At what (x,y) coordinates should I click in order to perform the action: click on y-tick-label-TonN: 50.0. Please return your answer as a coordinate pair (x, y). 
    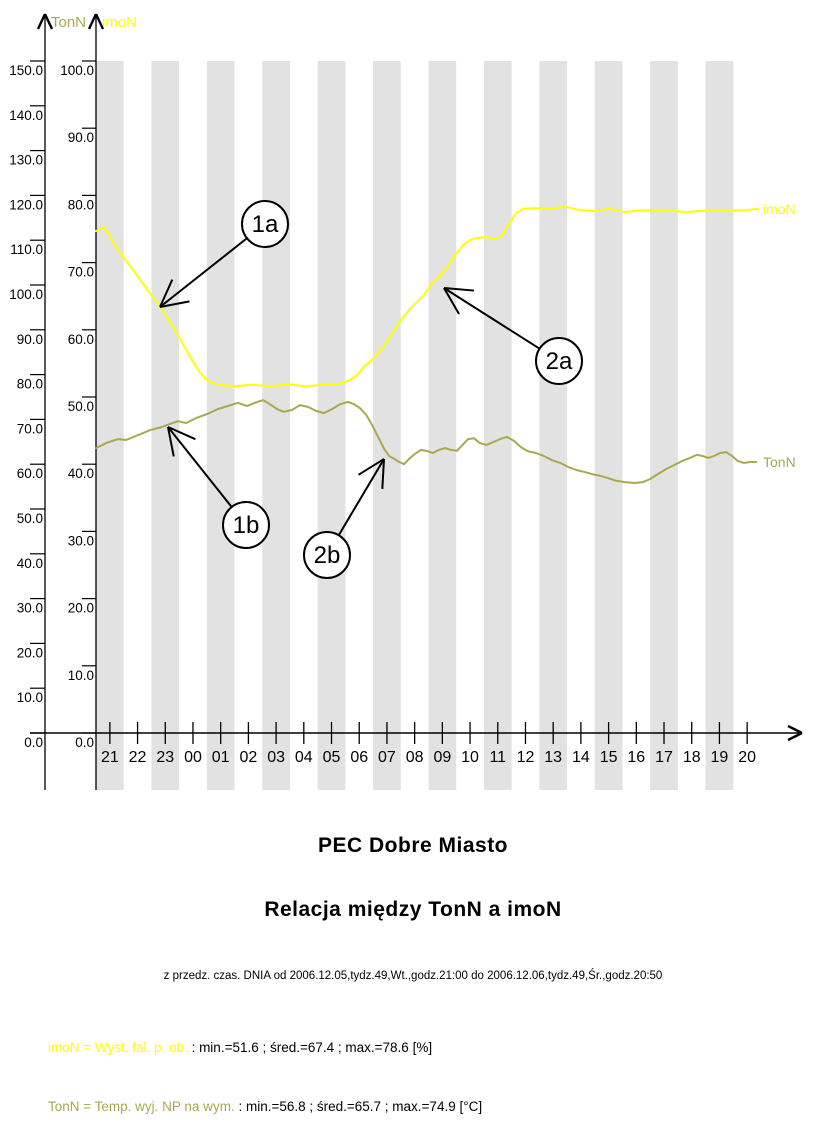
    Looking at the image, I should click on (30, 518).